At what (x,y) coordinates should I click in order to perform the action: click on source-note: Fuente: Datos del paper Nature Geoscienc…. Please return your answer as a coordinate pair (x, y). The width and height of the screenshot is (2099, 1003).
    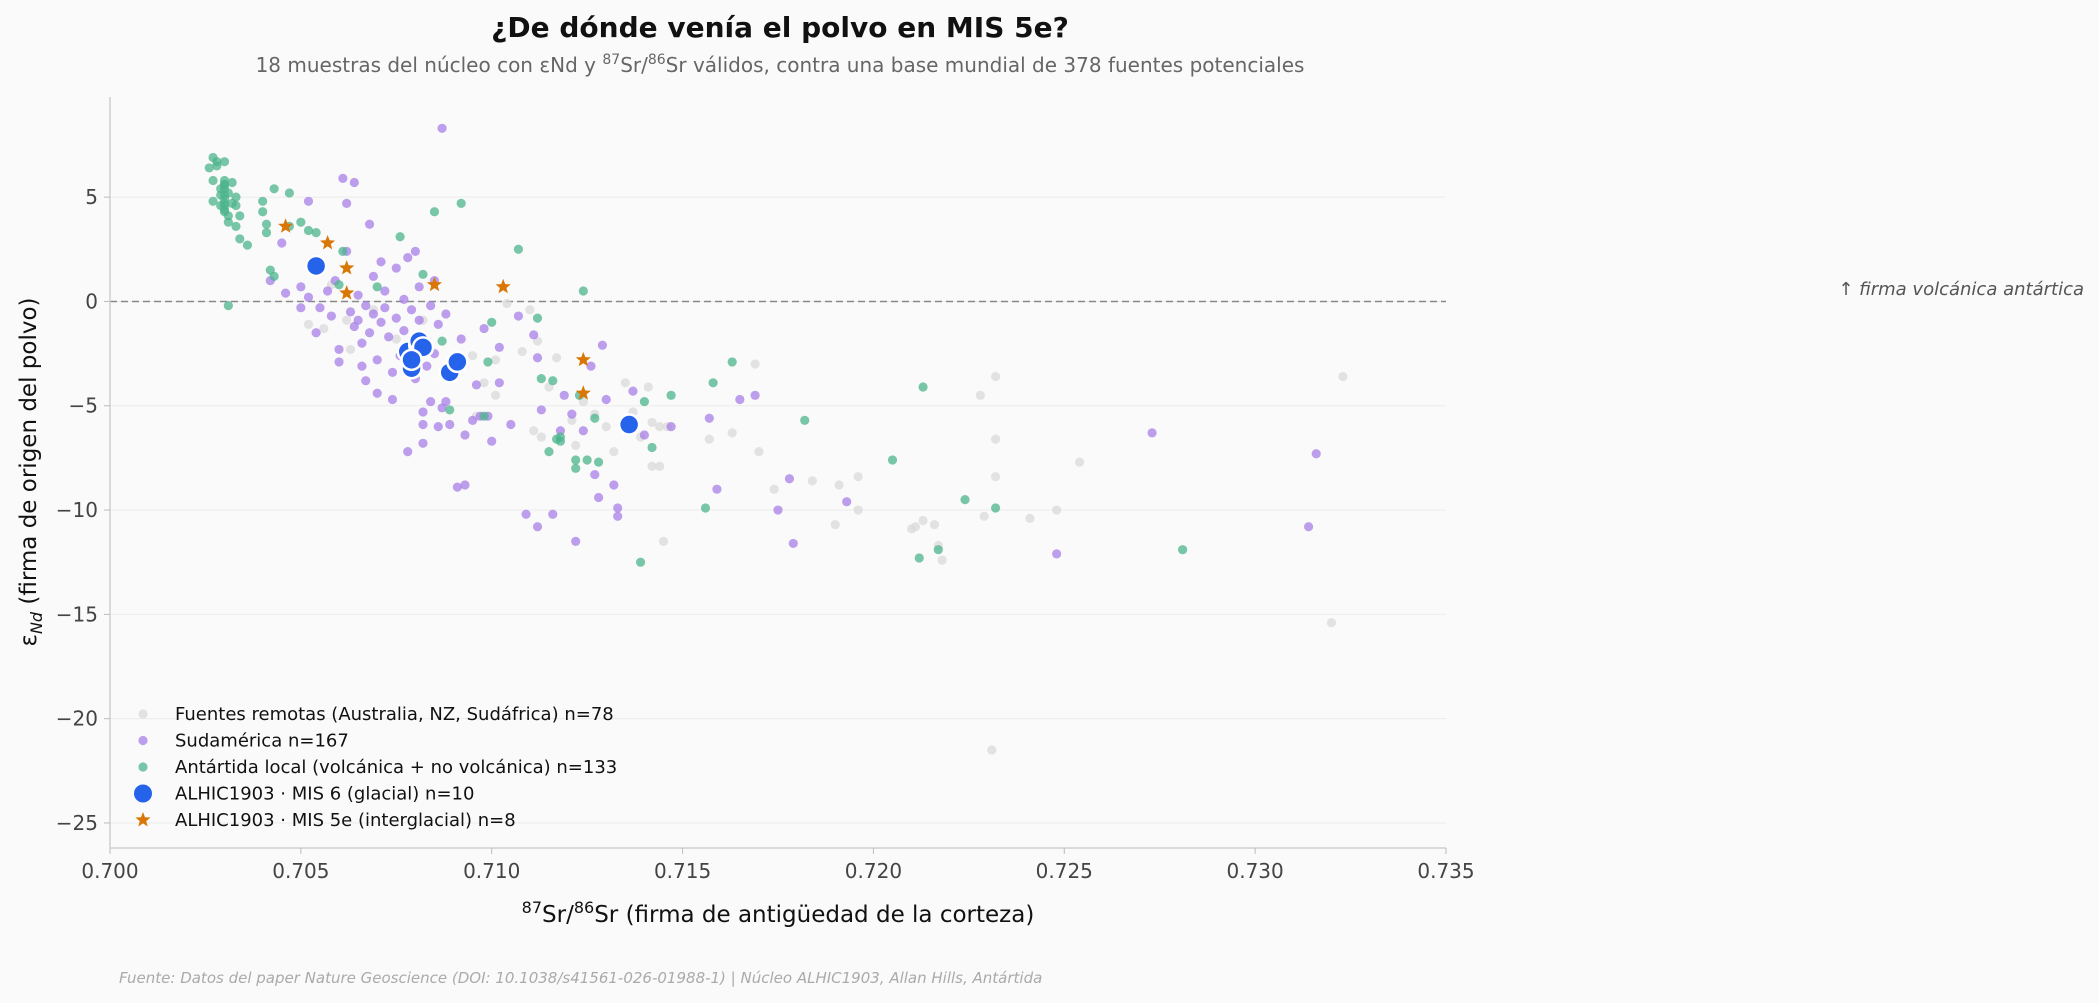
    Looking at the image, I should click on (580, 978).